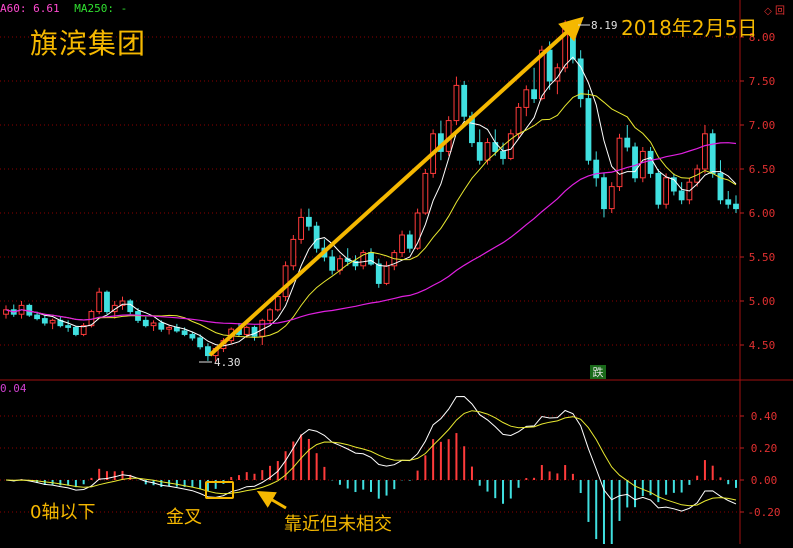 This screenshot has width=793, height=548. Describe the element at coordinates (763, 512) in the screenshot. I see `macd-tick-label: -0.20` at that location.